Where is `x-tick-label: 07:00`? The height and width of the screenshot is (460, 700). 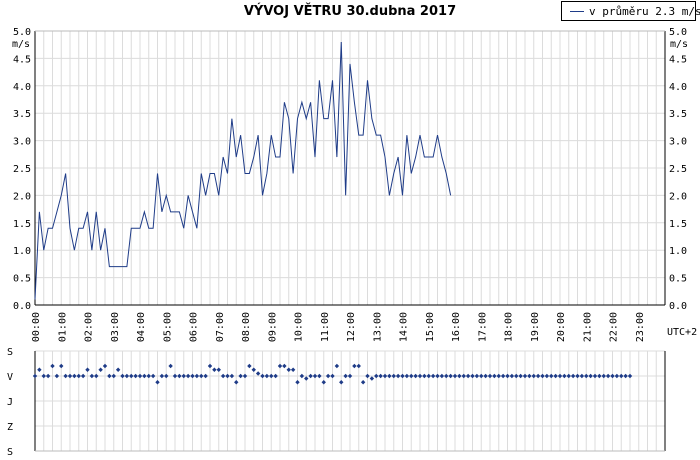 x-tick-label: 07:00 is located at coordinates (220, 327).